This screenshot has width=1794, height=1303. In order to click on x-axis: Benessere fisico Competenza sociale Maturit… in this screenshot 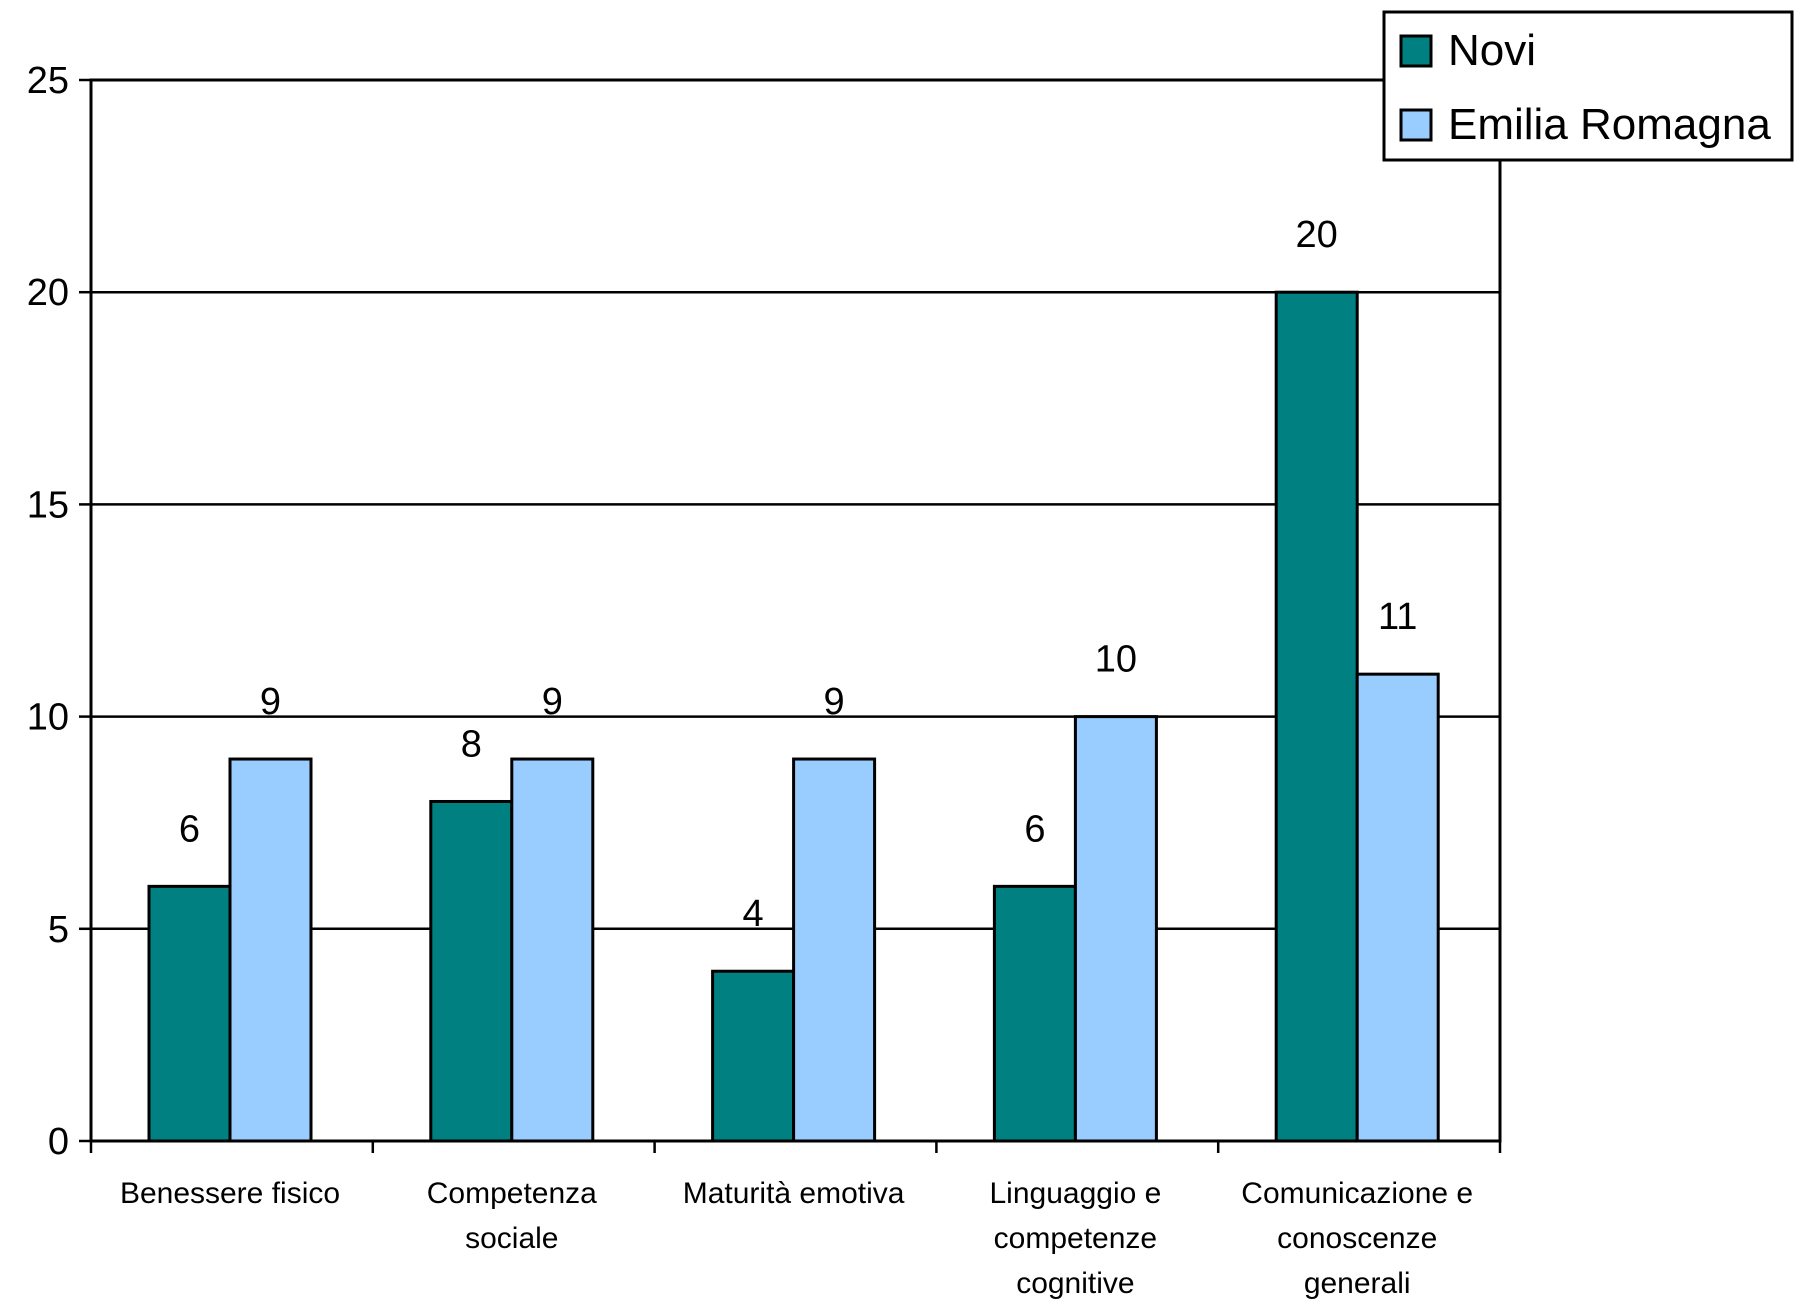, I will do `click(795, 1219)`.